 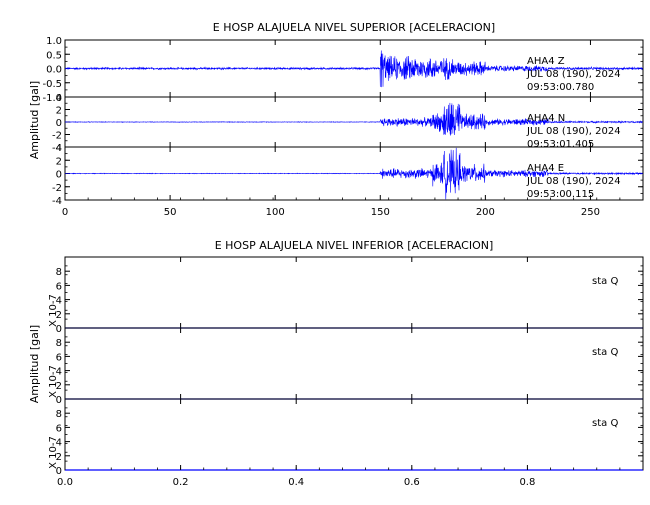 What do you see at coordinates (65, 212) in the screenshot?
I see `x-tick-label: 0` at bounding box center [65, 212].